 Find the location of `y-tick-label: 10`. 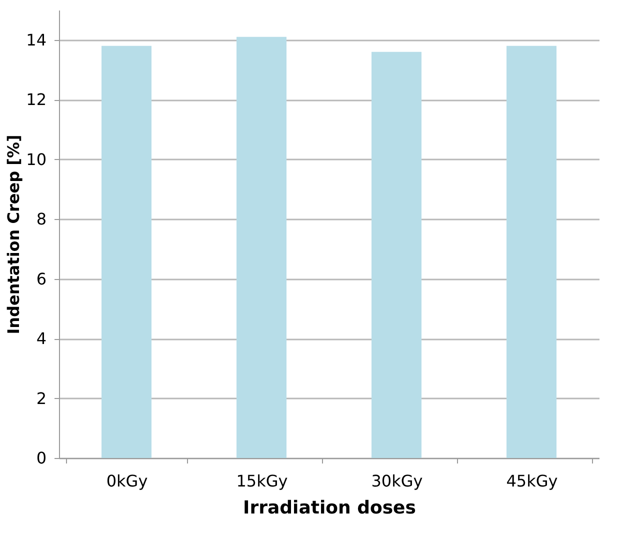

y-tick-label: 10 is located at coordinates (36, 159).